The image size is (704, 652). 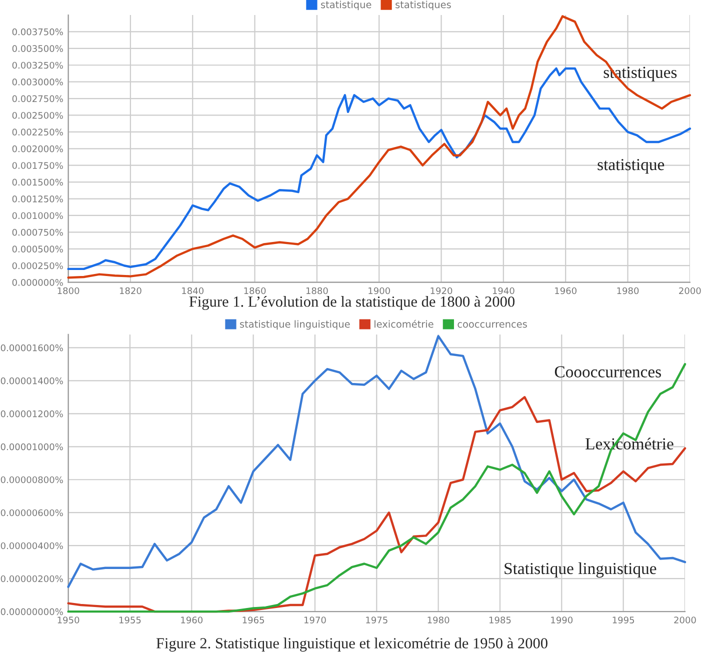 I want to click on y-tick-label: 0.000500%, so click(x=37, y=249).